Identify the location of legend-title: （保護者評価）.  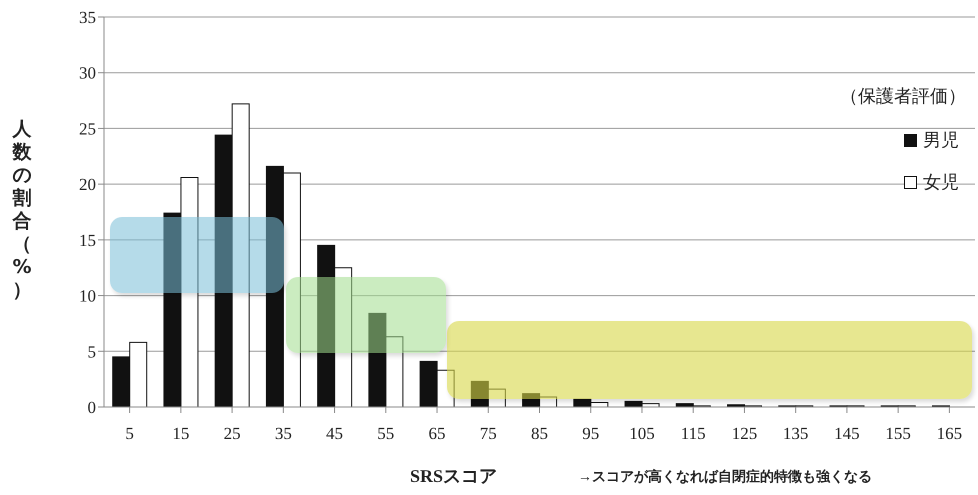
(903, 96).